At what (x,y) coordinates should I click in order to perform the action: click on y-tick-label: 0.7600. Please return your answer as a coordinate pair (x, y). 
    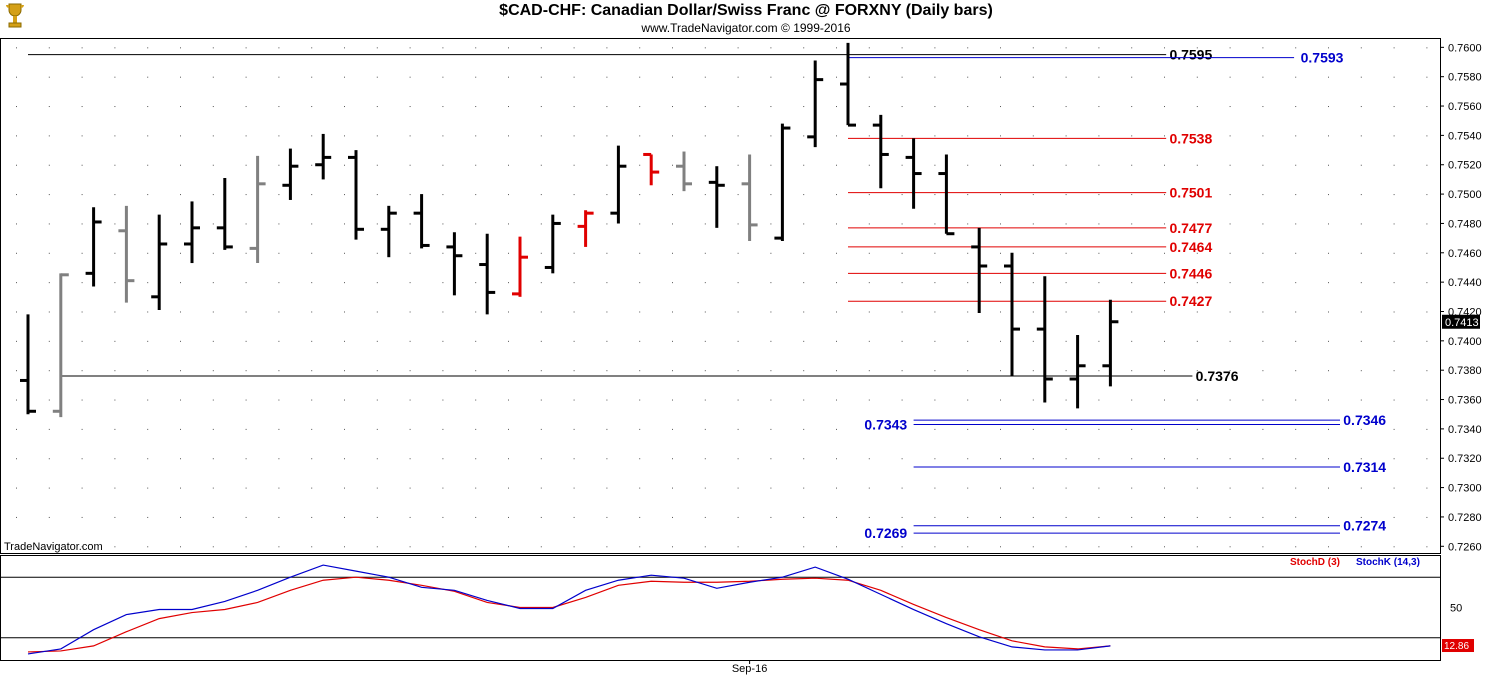
    Looking at the image, I should click on (1465, 48).